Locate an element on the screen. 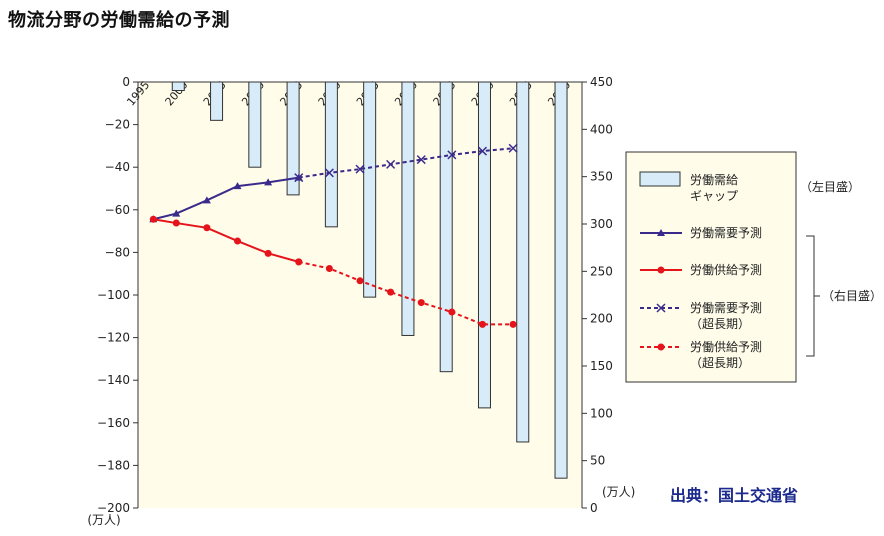 The height and width of the screenshot is (536, 884). legend-right-scale-note: （右目盛） is located at coordinates (852, 295).